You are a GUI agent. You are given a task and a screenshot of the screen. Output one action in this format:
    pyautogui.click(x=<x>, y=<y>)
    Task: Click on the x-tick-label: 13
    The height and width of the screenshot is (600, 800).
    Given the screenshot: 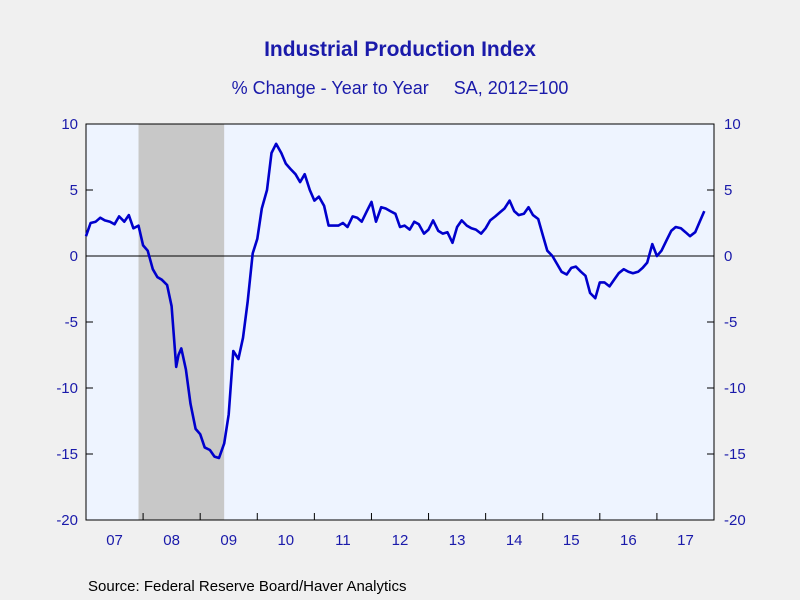 What is the action you would take?
    pyautogui.click(x=457, y=540)
    